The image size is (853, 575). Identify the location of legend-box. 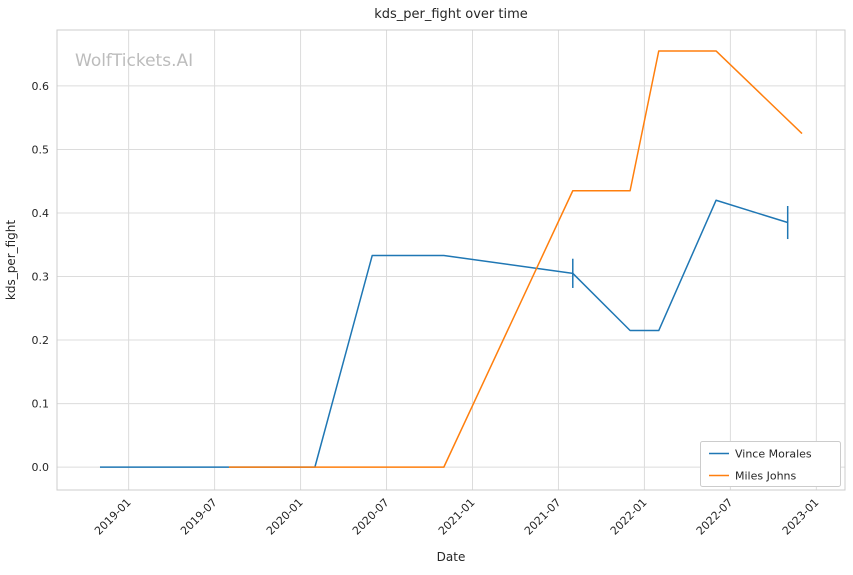
(770, 464).